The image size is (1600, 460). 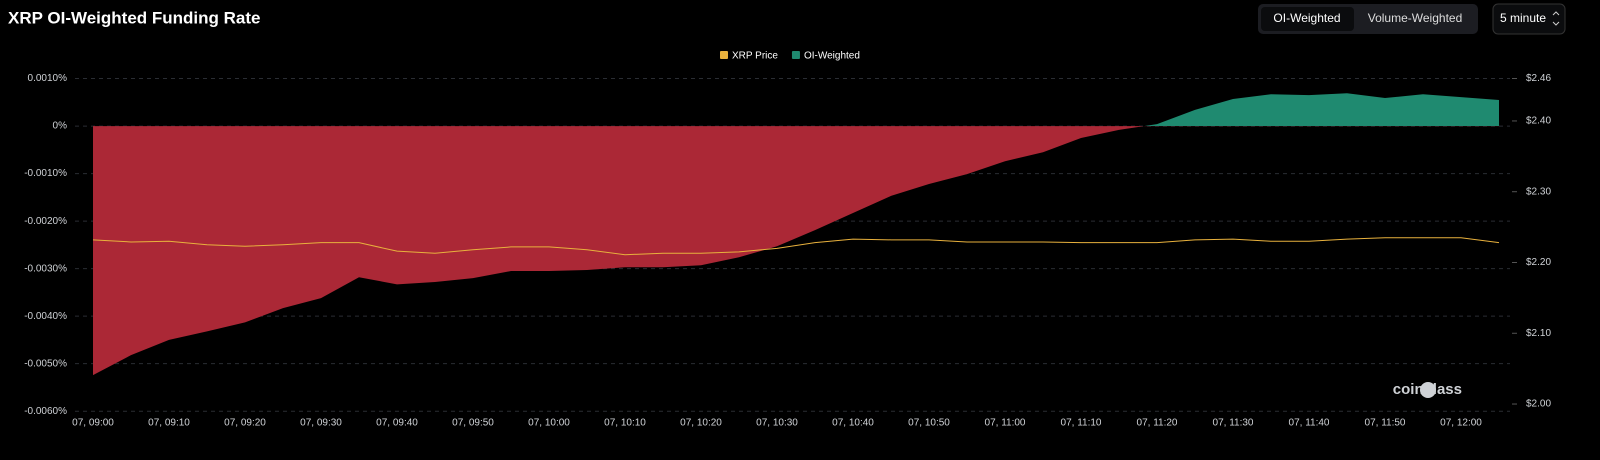 I want to click on interval-select, so click(x=1529, y=19).